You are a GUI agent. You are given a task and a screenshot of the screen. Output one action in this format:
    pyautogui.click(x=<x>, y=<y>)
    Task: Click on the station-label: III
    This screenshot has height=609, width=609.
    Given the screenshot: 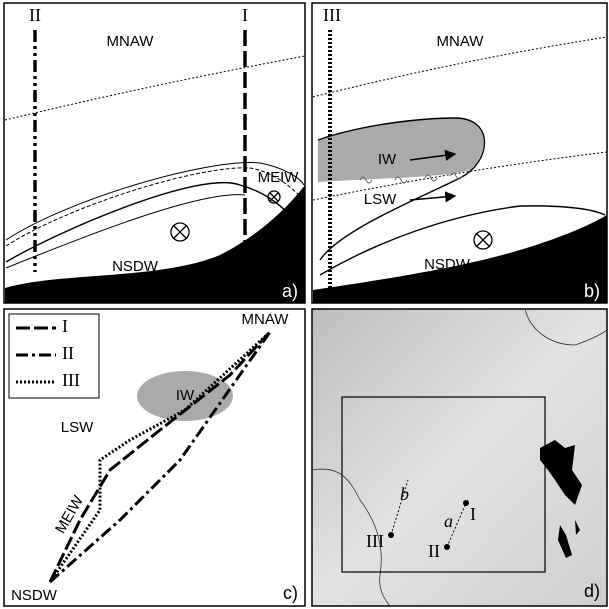 What is the action you would take?
    pyautogui.click(x=375, y=541)
    